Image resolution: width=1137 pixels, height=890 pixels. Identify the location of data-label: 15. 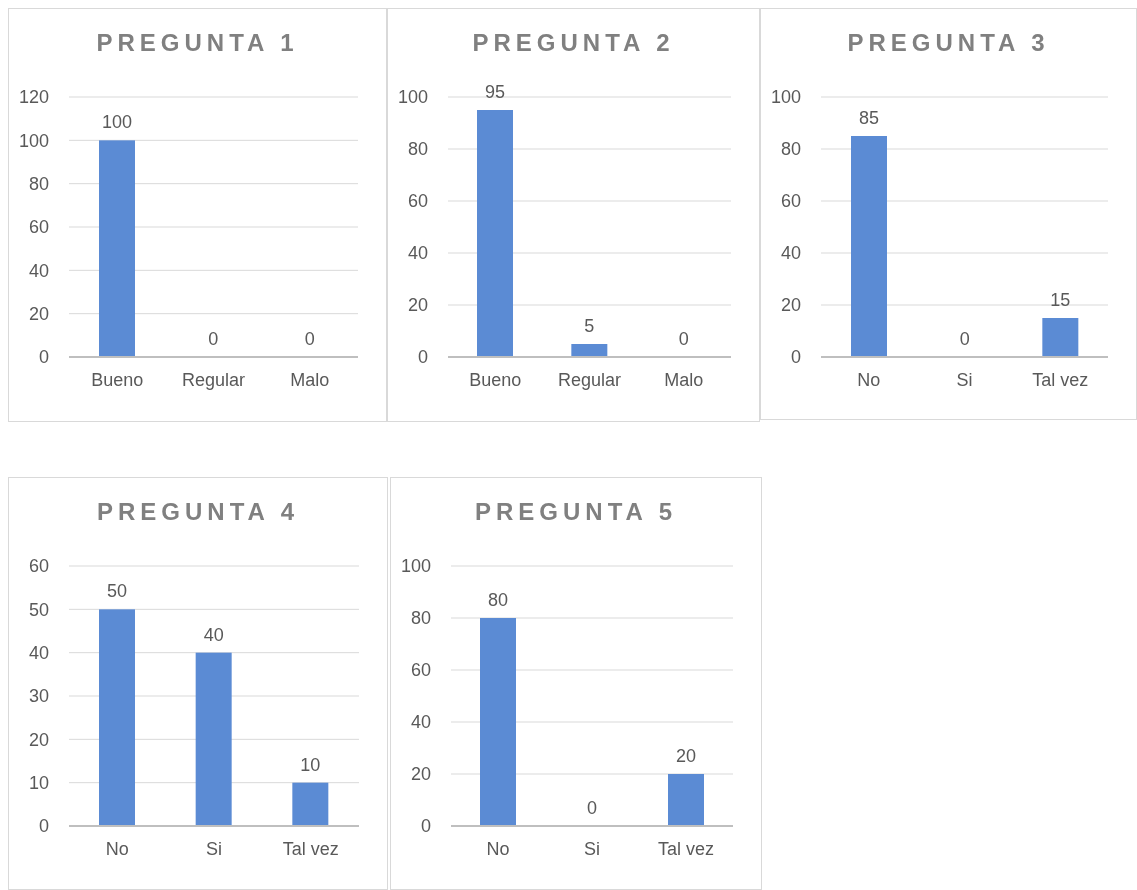
(1060, 300).